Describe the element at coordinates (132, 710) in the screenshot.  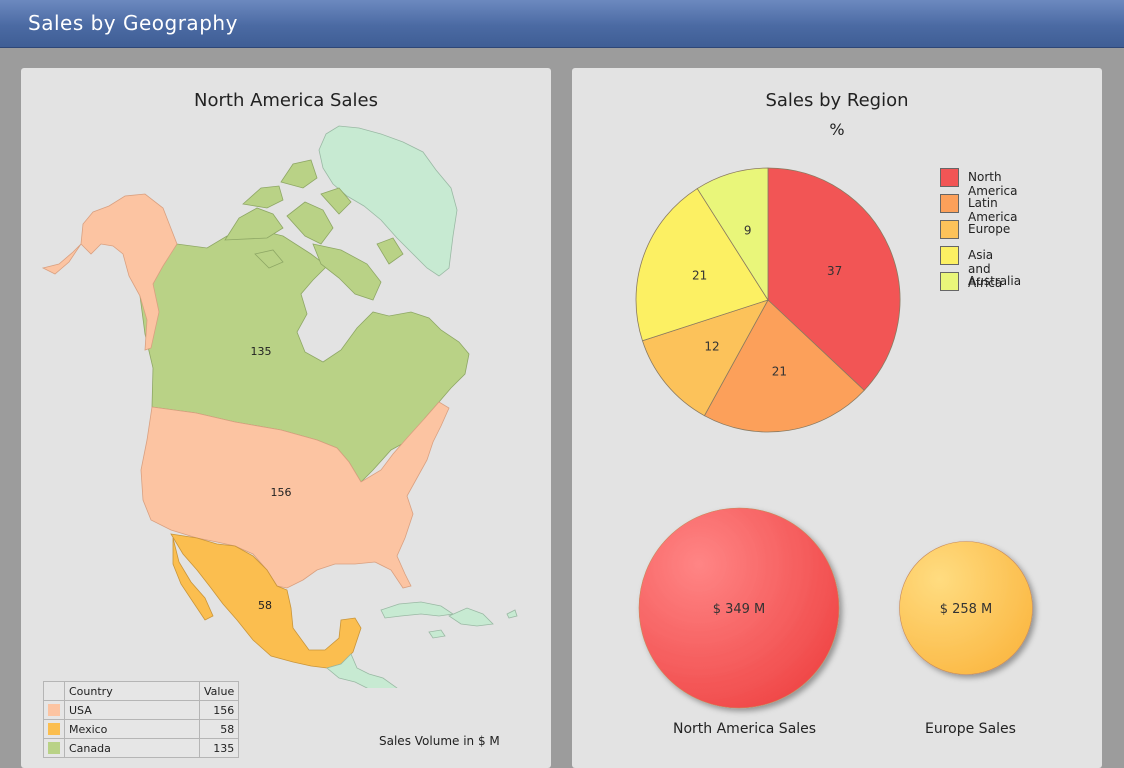
I see `country-cell: USA` at that location.